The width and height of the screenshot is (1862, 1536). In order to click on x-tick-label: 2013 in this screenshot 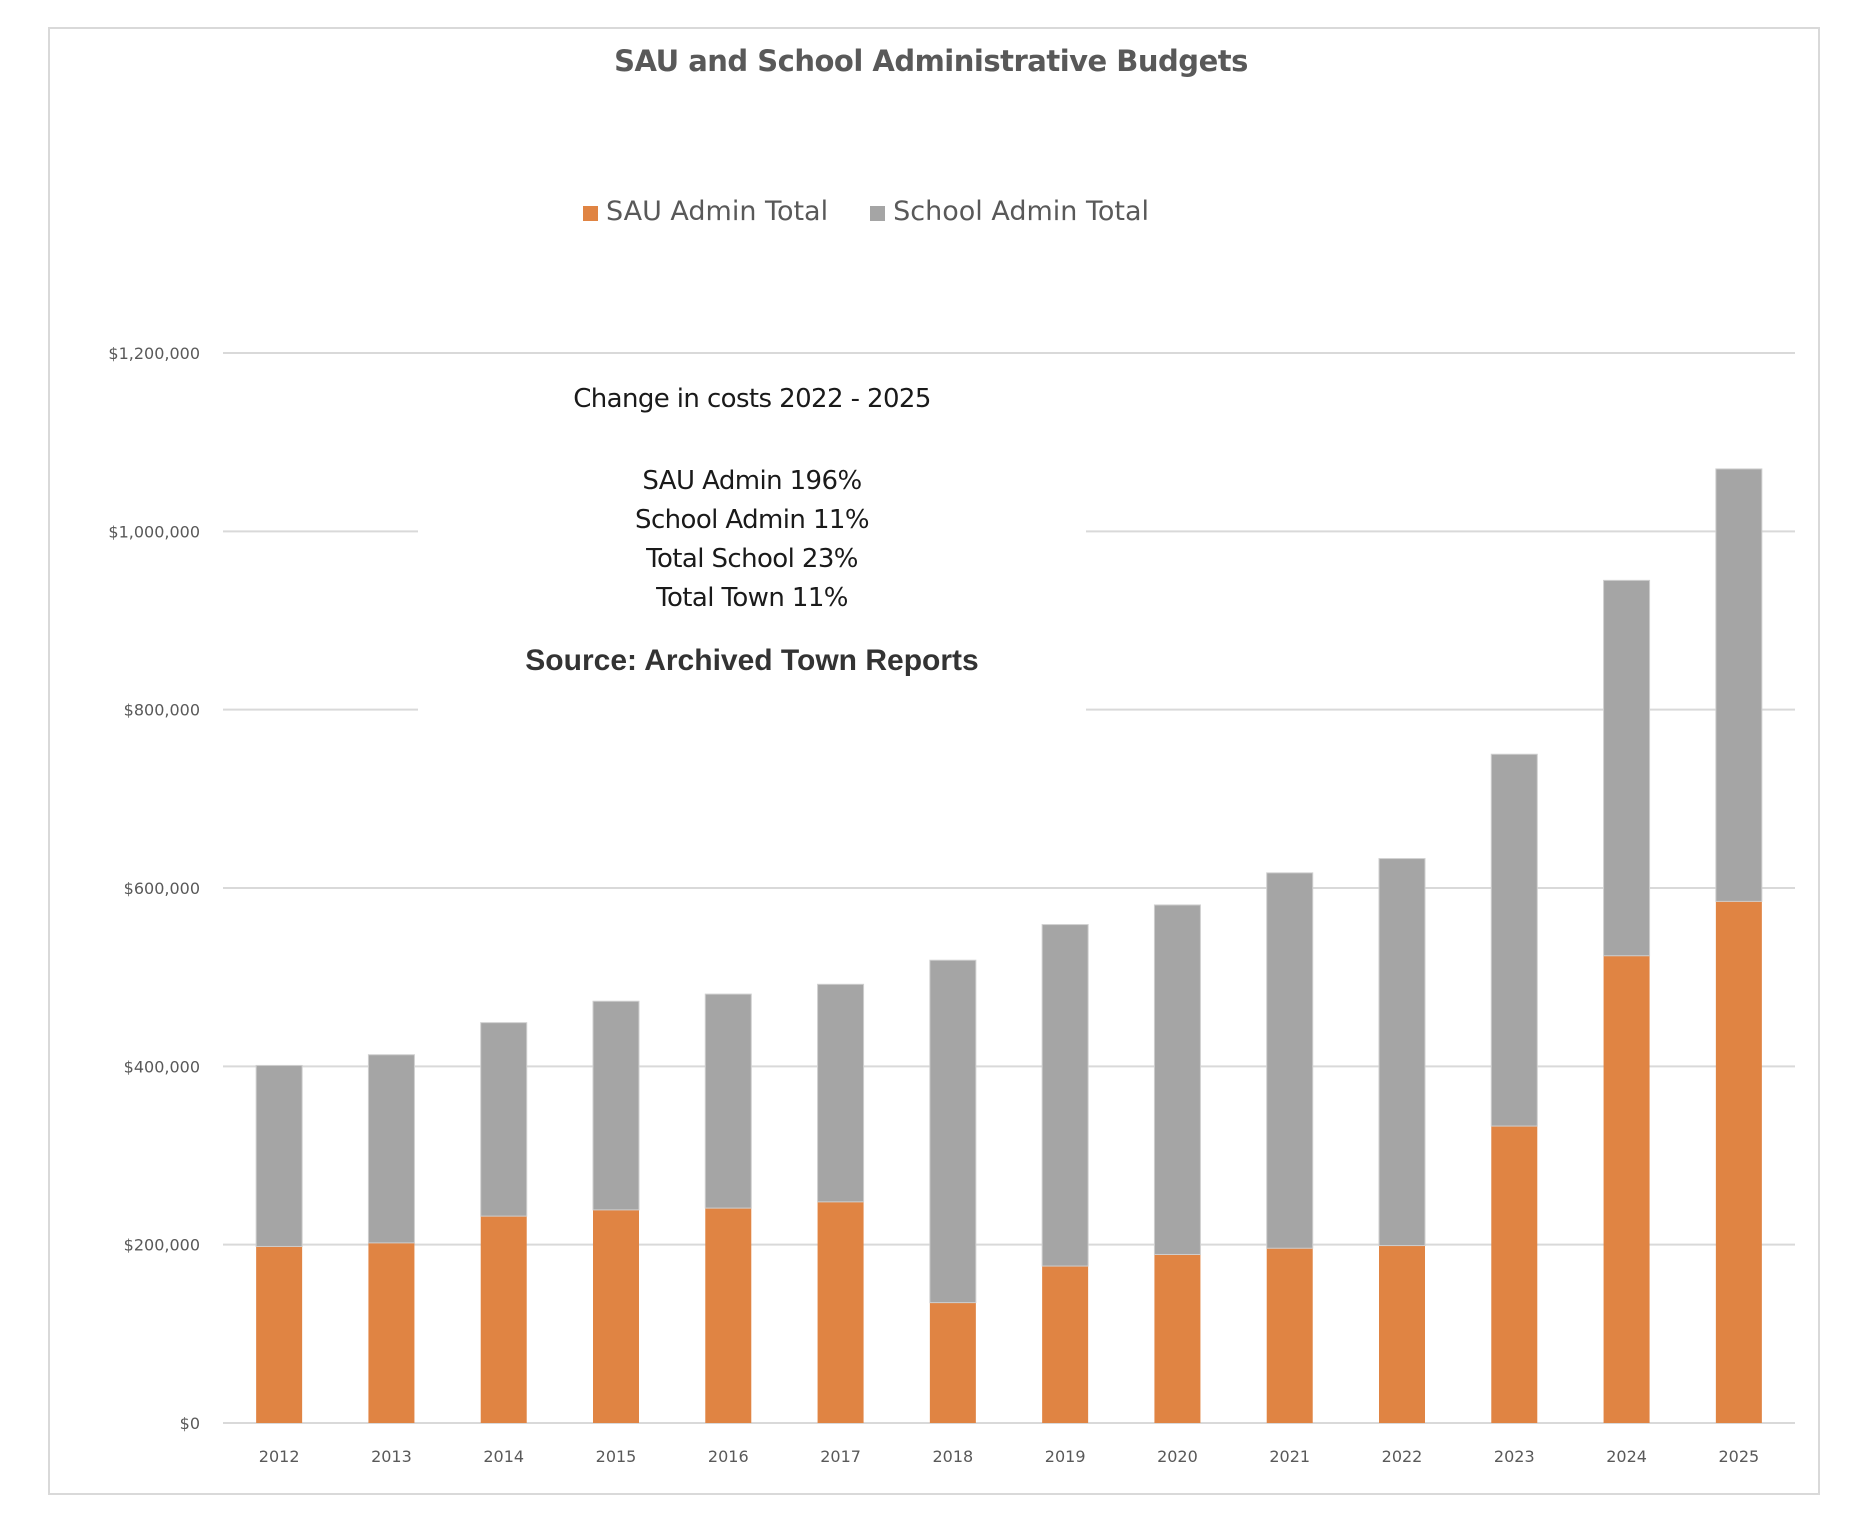, I will do `click(391, 1456)`.